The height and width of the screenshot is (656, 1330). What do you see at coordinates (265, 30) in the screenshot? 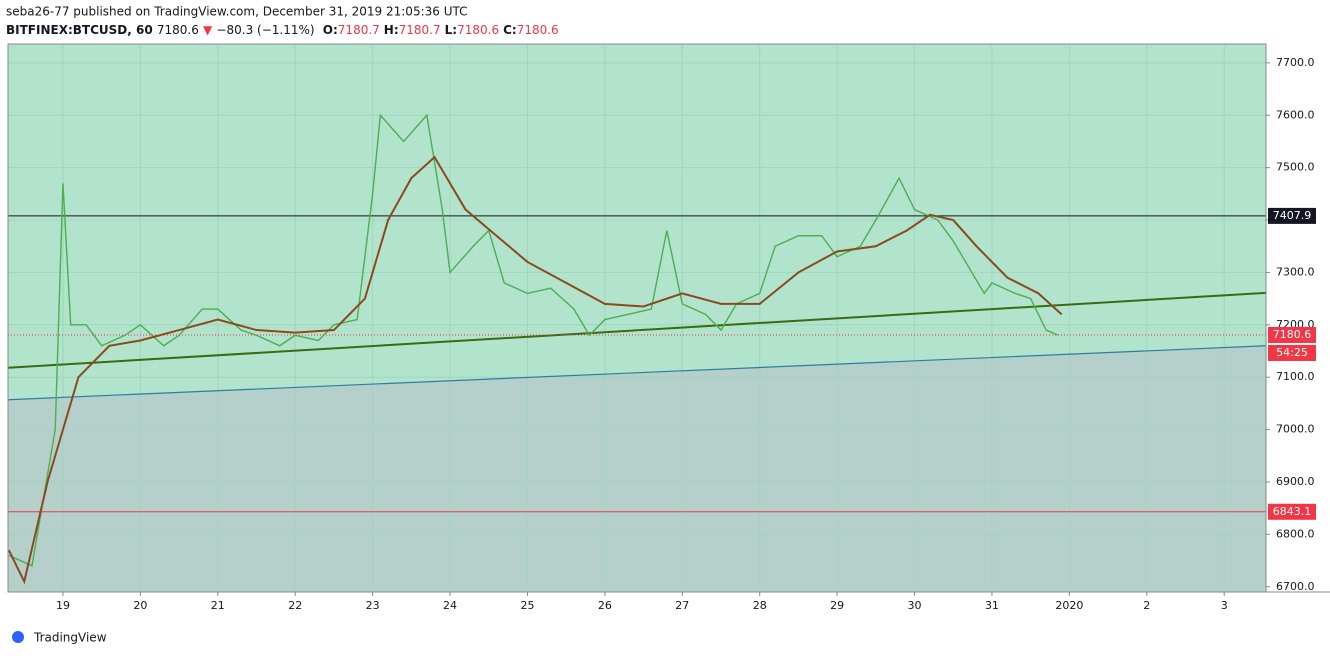
I see `change: −80.3 (−1.11%)` at bounding box center [265, 30].